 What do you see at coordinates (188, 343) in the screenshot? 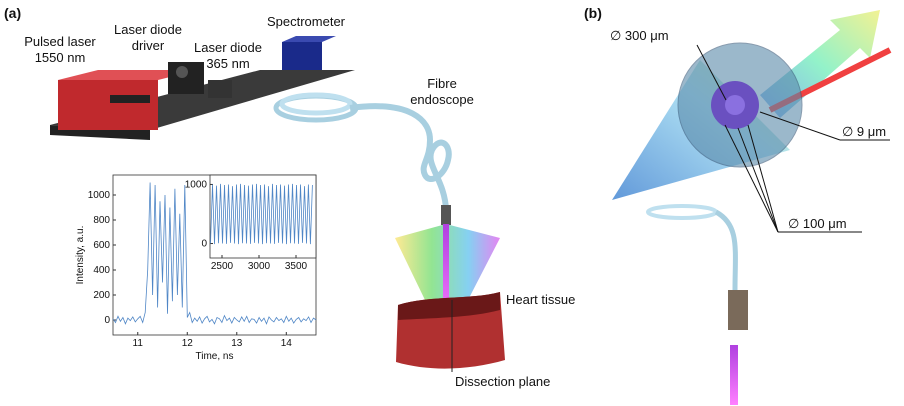
I see `x-tick-label: 12` at bounding box center [188, 343].